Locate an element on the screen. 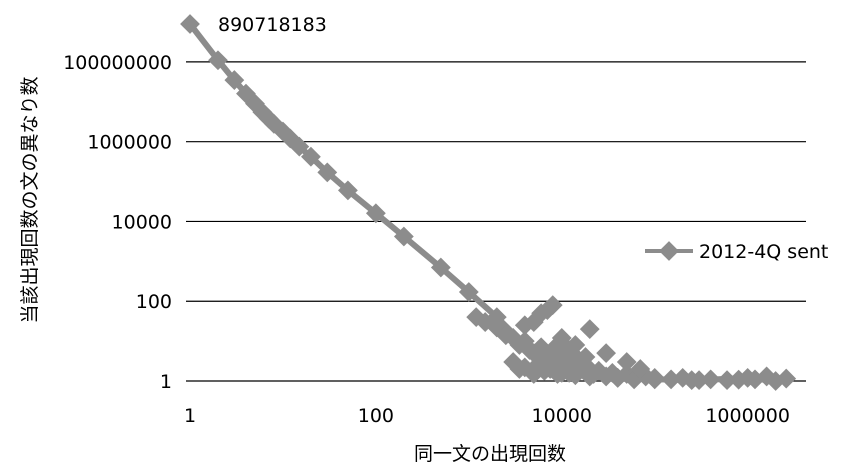 This screenshot has height=466, width=855. legend-marker is located at coordinates (669, 251).